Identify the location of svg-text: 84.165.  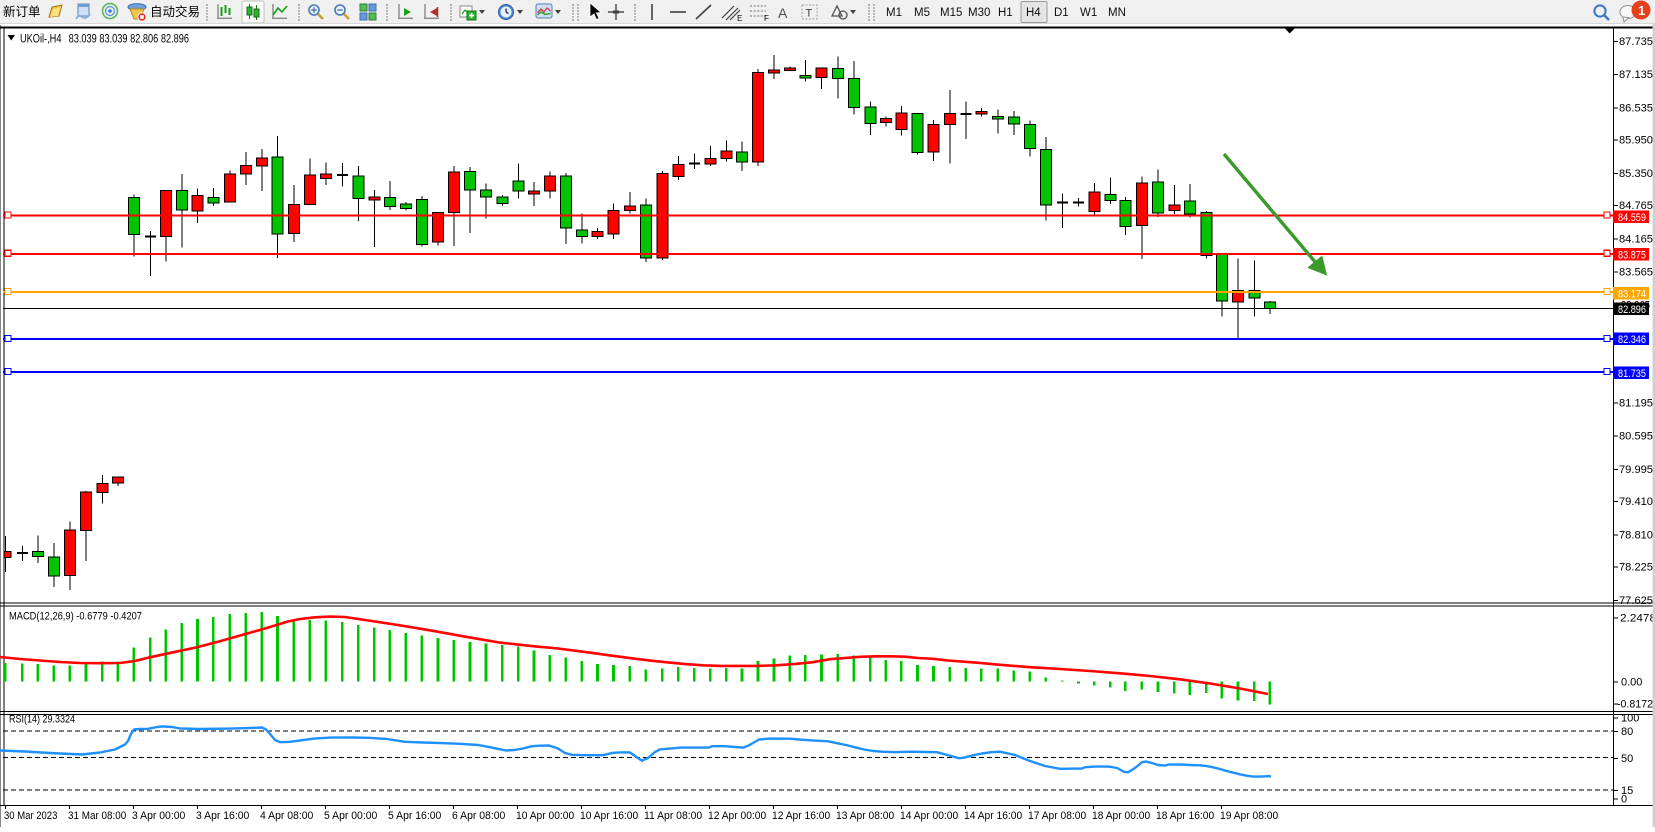
(1636, 239).